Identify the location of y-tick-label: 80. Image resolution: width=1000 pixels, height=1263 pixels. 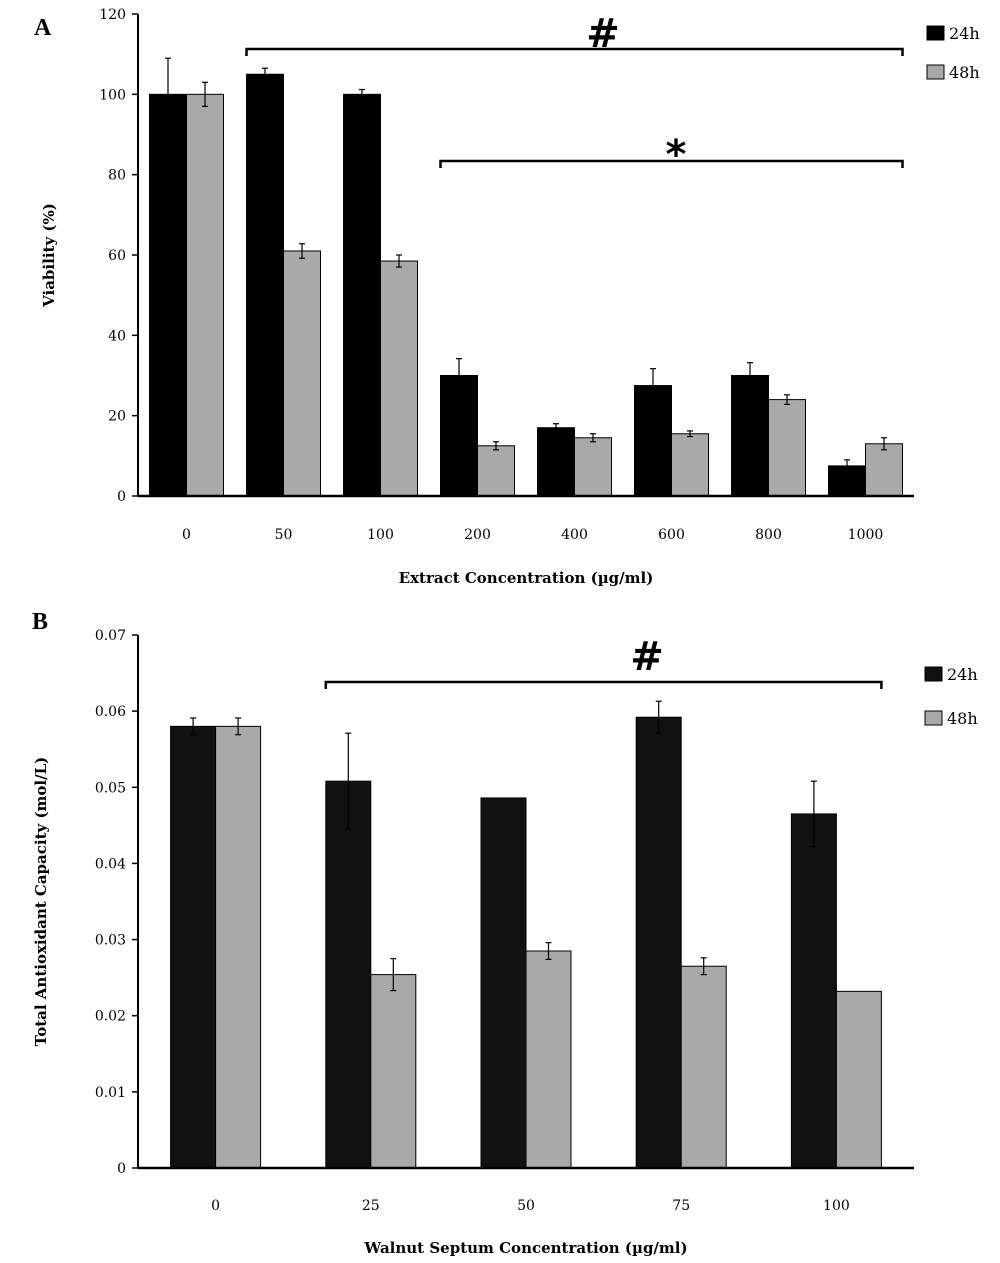
(117, 176).